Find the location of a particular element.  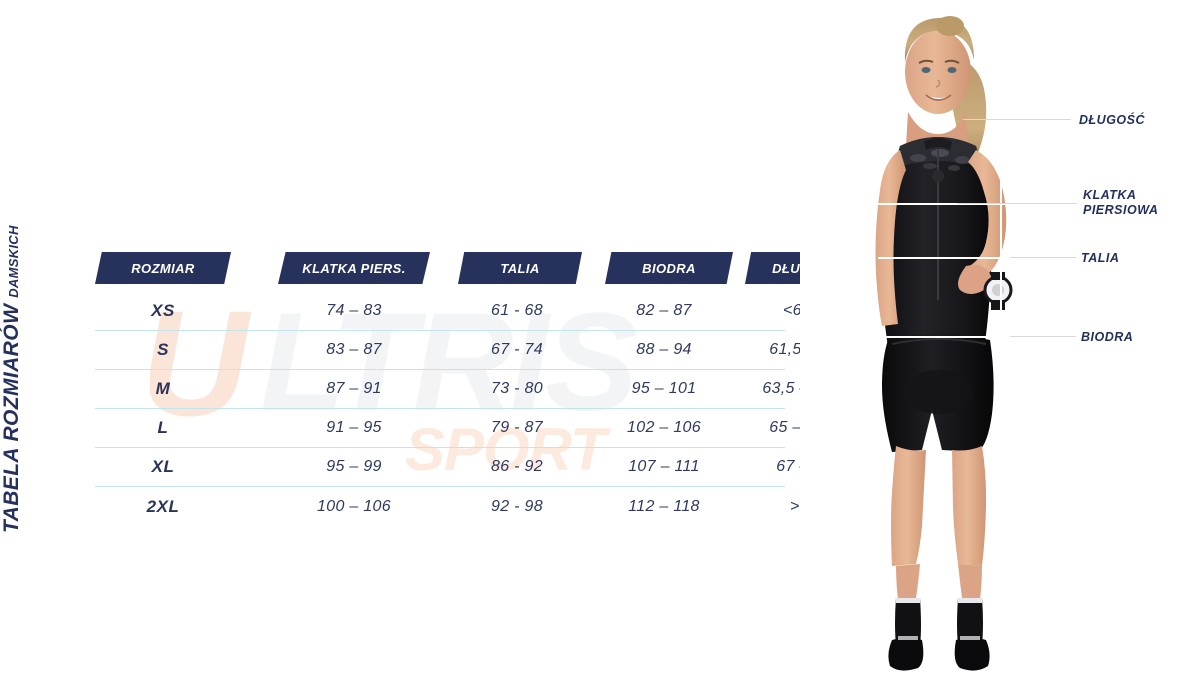

column-header-talia: TALIA is located at coordinates (520, 268).